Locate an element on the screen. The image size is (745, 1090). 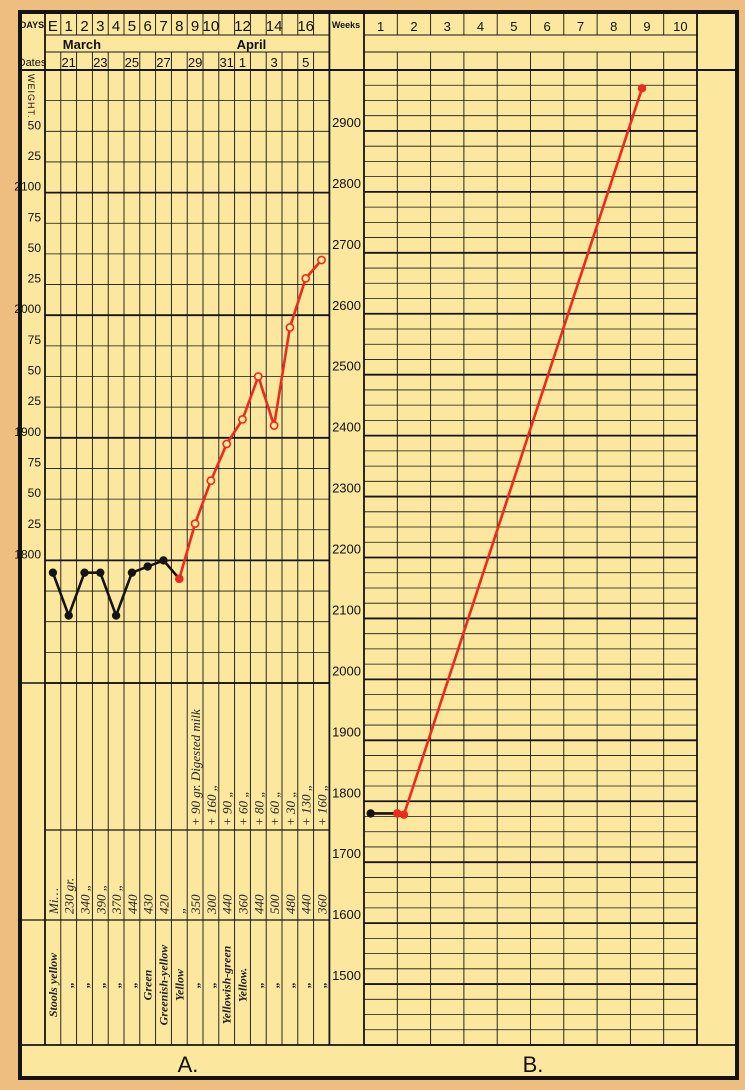
y-tick-label-b: 1900 is located at coordinates (346, 731).